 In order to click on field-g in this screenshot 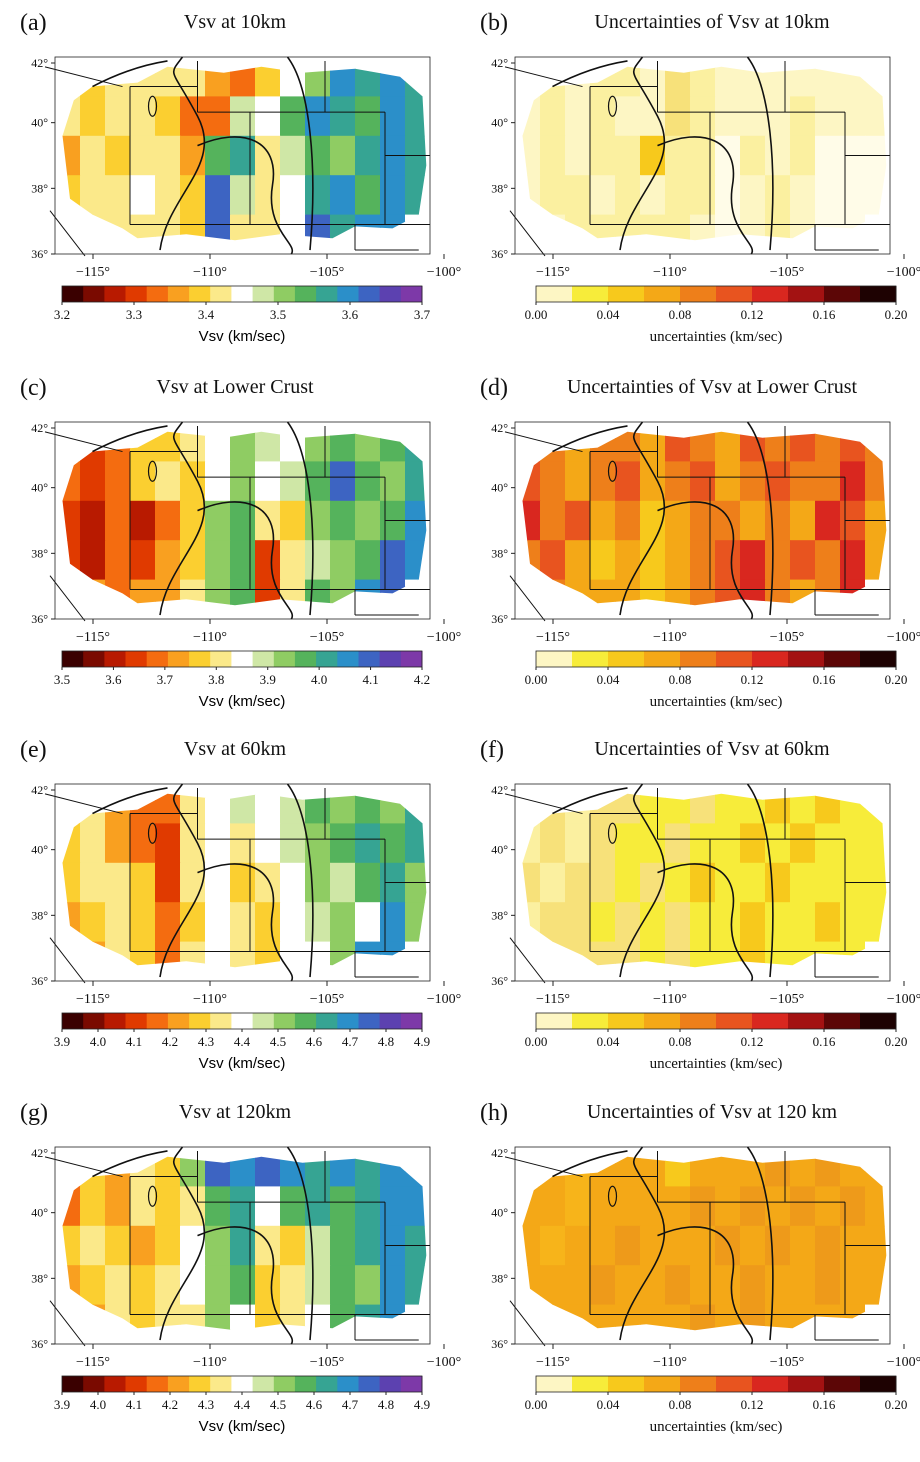, I will do `click(244, 1243)`.